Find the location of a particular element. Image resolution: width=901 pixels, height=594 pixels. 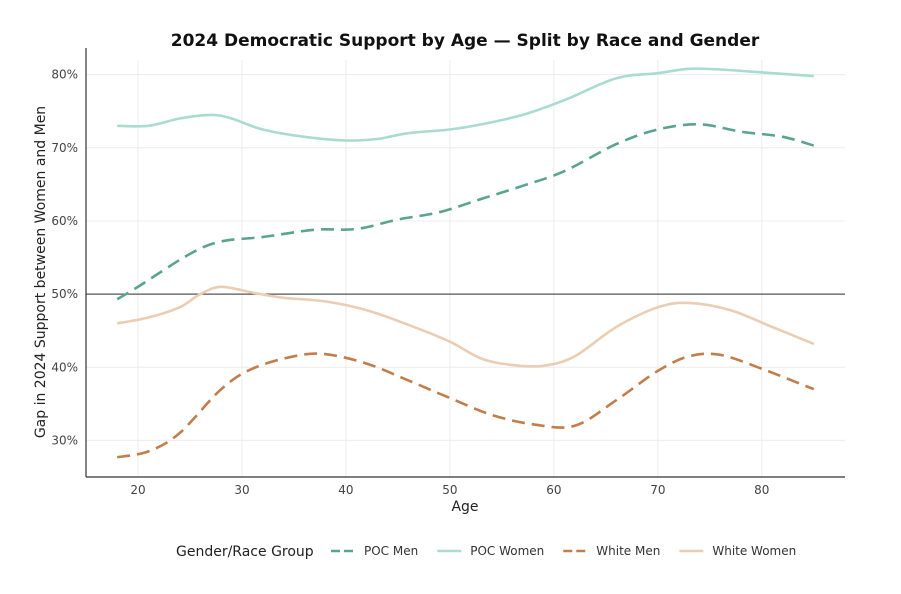

y-tick-label: 30% is located at coordinates (64, 440).